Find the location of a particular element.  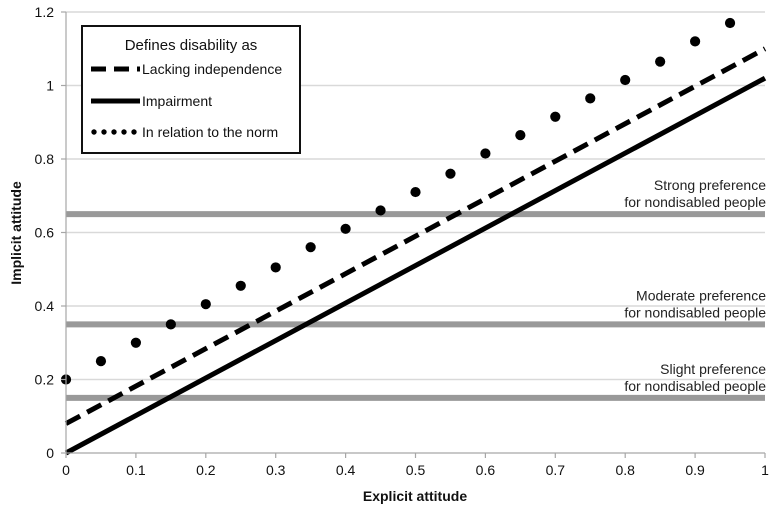

y-tick-label: 1.2 is located at coordinates (45, 12).